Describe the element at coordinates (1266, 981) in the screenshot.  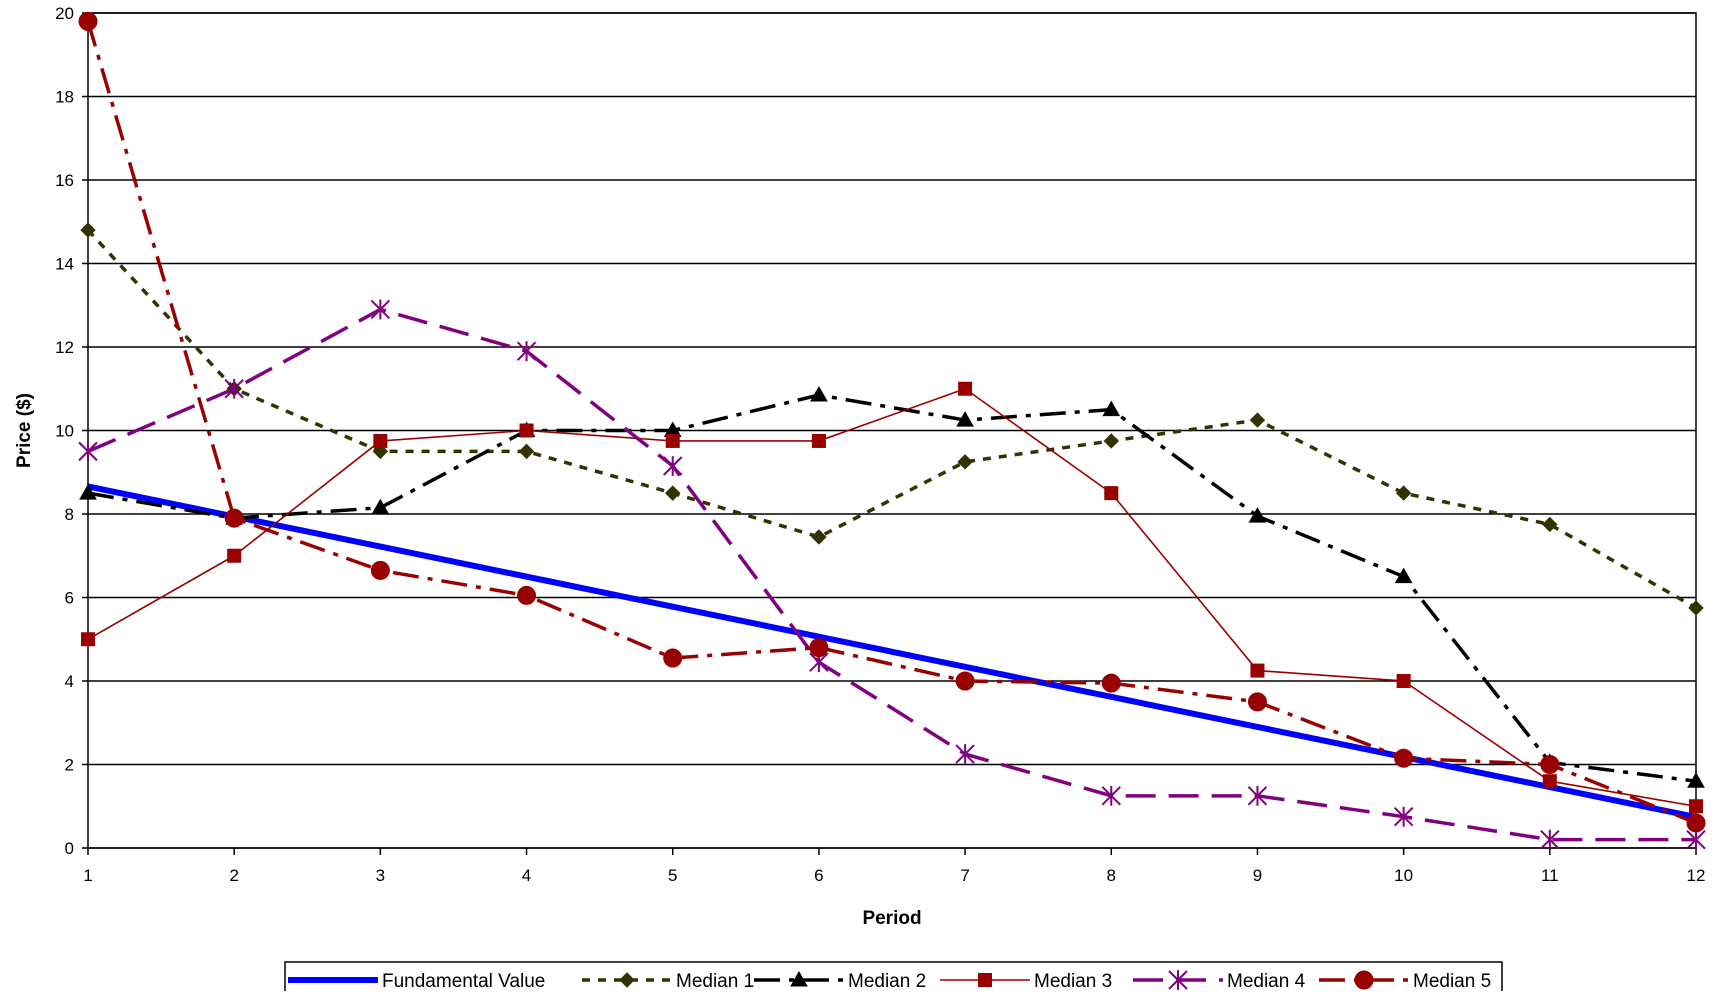
I see `legend-label-median-4: Median 4` at that location.